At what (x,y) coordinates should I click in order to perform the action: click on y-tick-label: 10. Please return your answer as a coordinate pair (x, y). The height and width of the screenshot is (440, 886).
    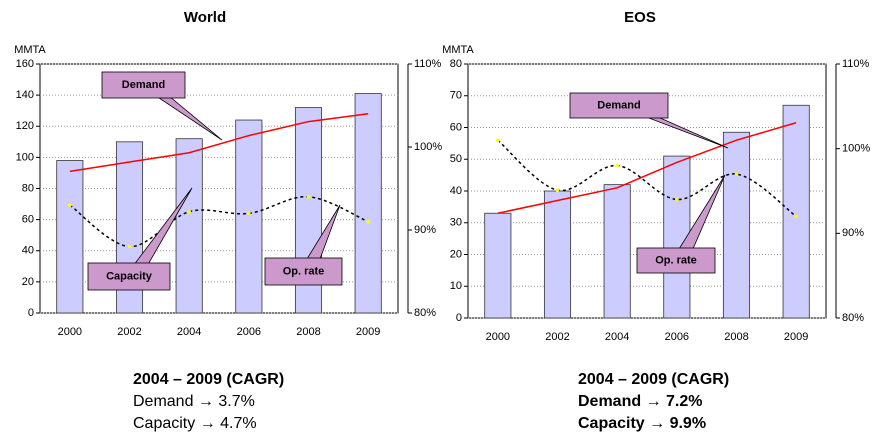
    Looking at the image, I should click on (456, 286).